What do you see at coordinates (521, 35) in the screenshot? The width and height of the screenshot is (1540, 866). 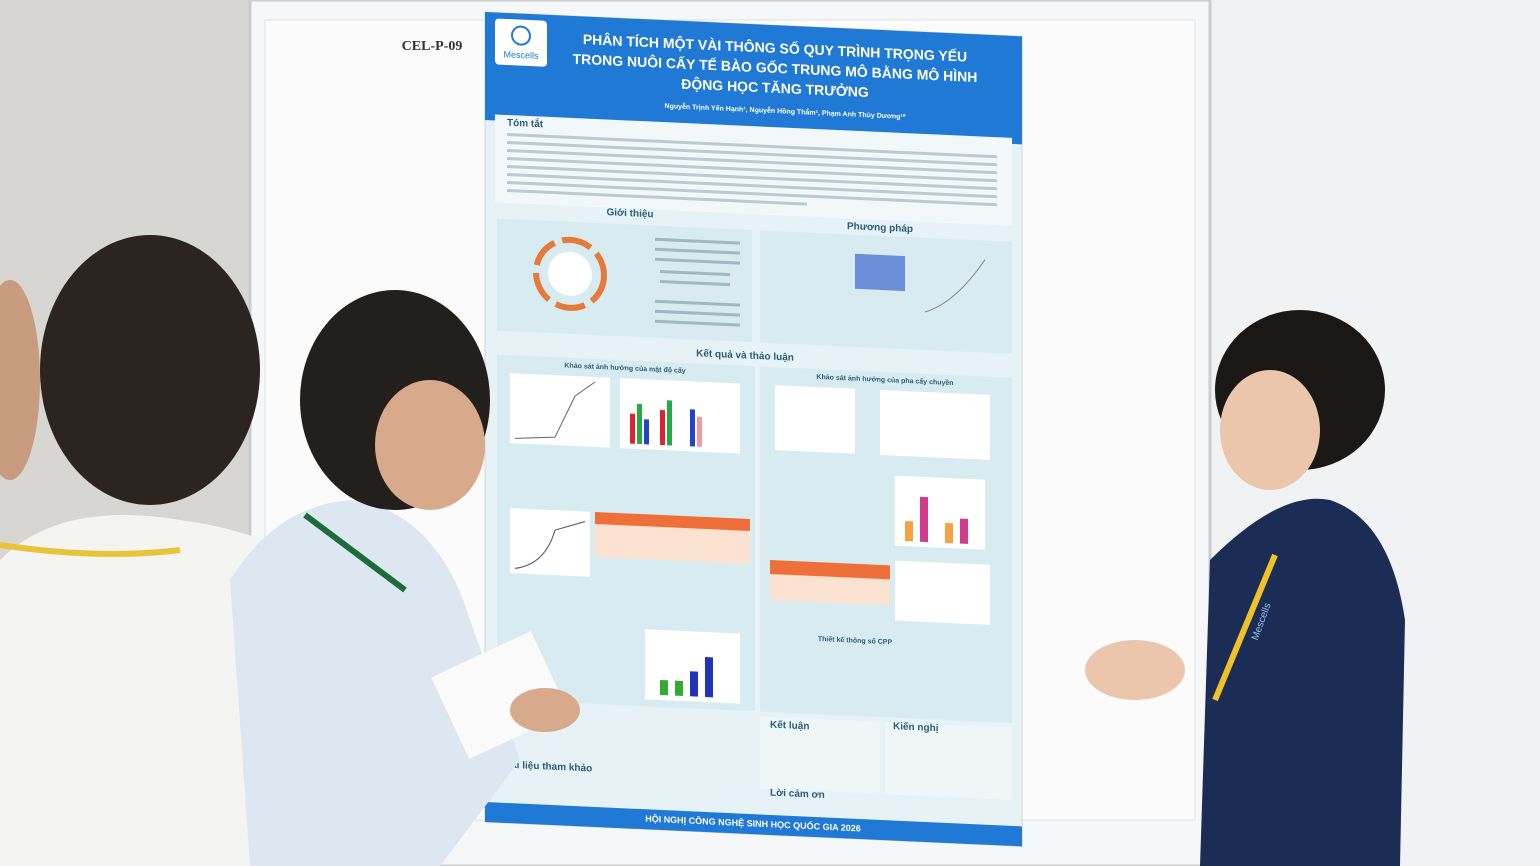 I see `logo-icon` at bounding box center [521, 35].